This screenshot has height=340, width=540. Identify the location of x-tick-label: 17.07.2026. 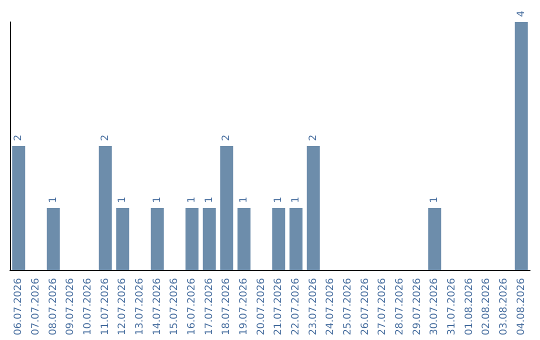
(209, 307).